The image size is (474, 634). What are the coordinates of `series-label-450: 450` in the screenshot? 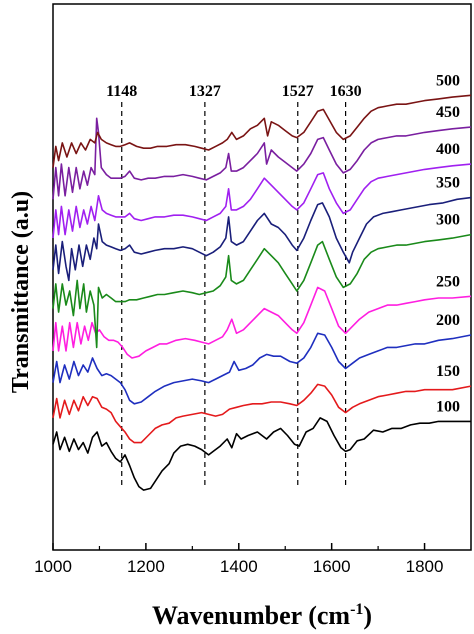 It's located at (448, 112).